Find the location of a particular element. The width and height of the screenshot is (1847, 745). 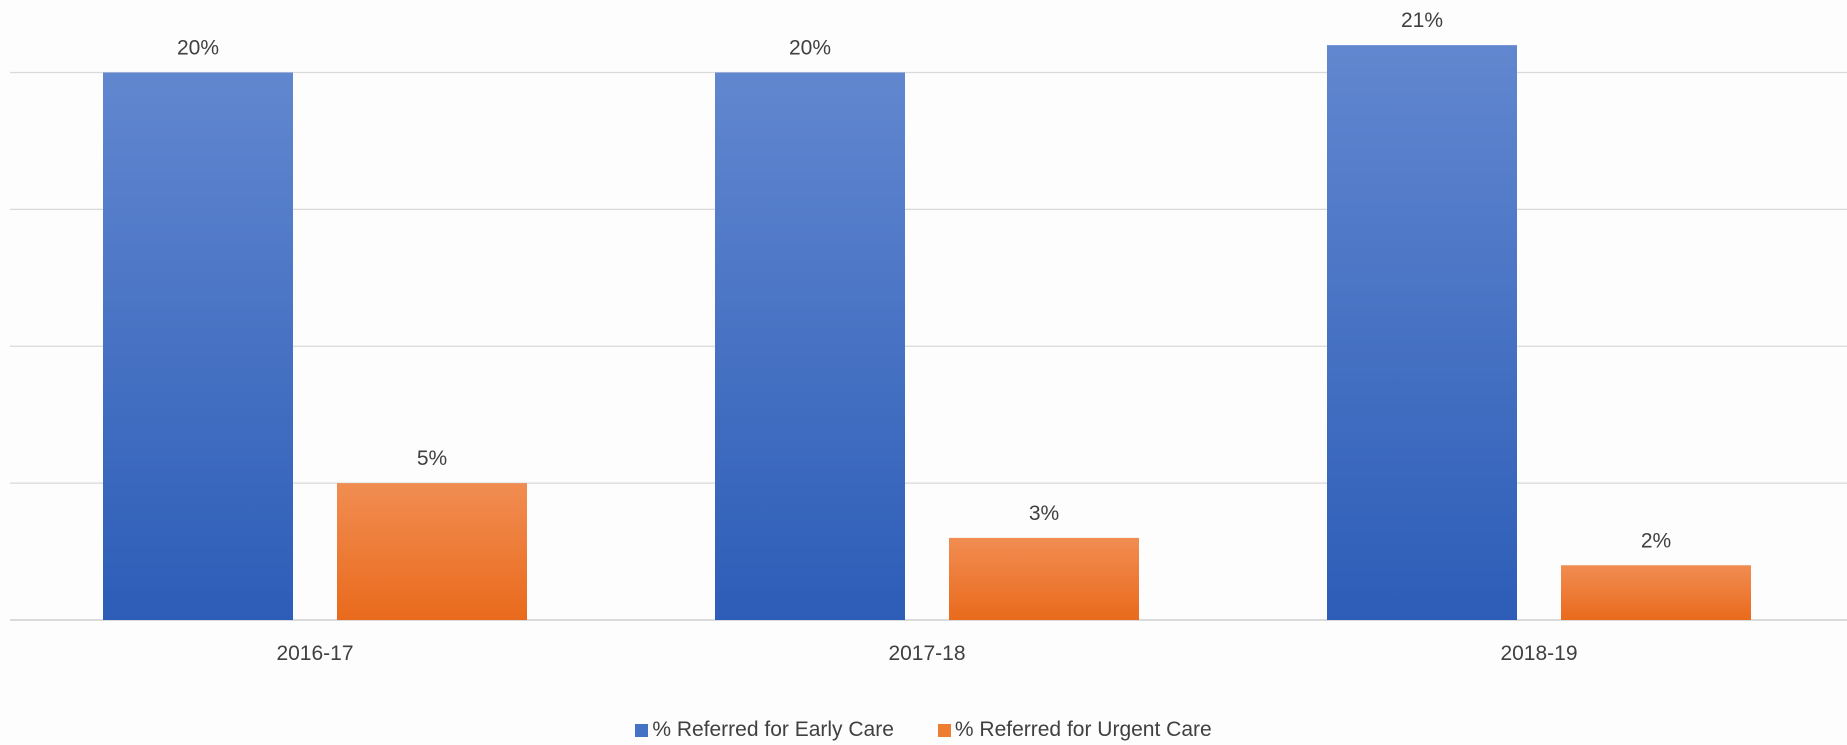

legend-item-urgent-care: % Referred for Urgent Care is located at coordinates (1074, 730).